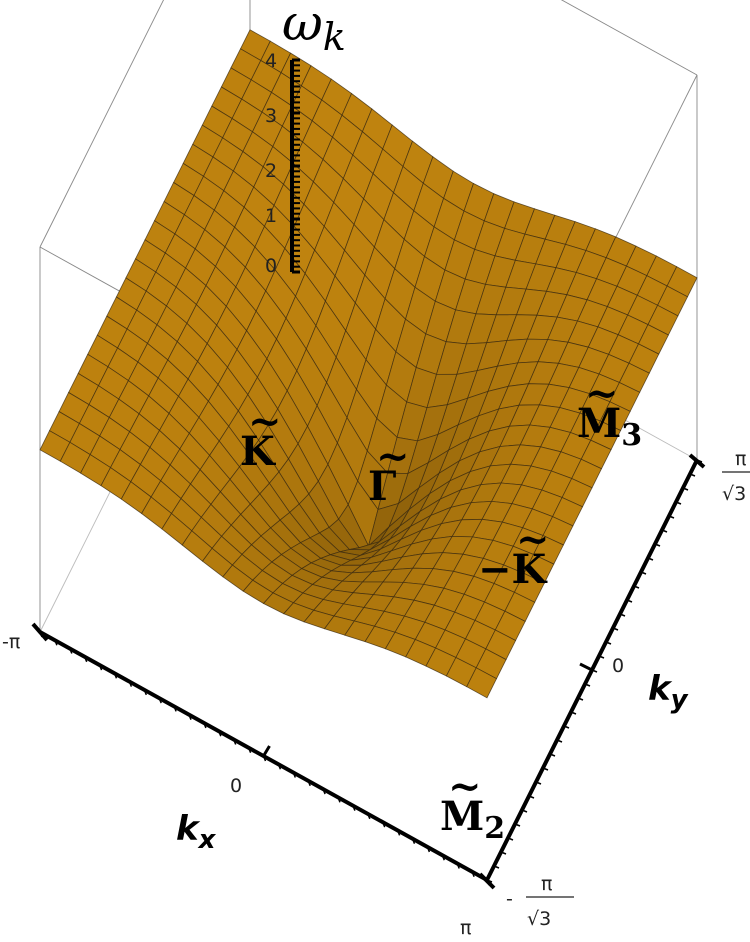  Describe the element at coordinates (618, 666) in the screenshot. I see `y-tick-label: 0` at that location.